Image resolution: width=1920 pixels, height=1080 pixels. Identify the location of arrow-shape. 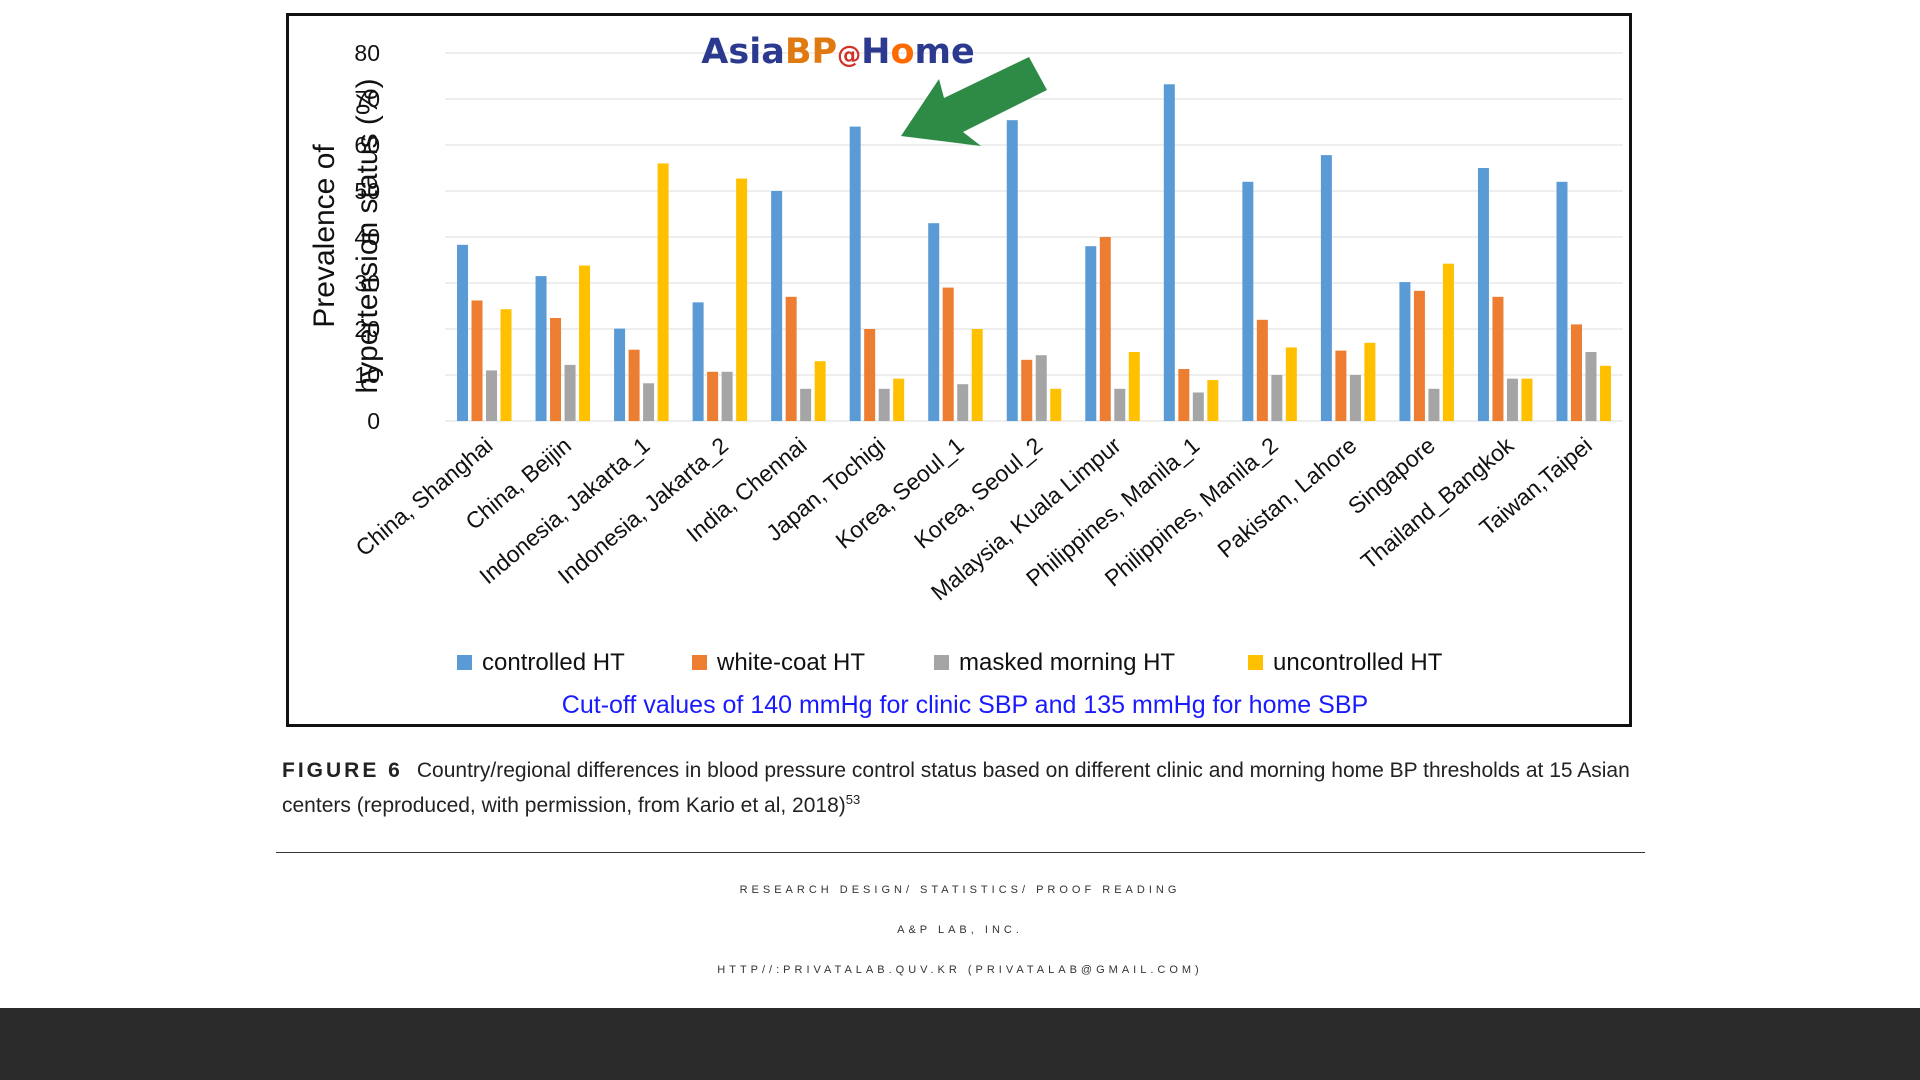
(974, 101).